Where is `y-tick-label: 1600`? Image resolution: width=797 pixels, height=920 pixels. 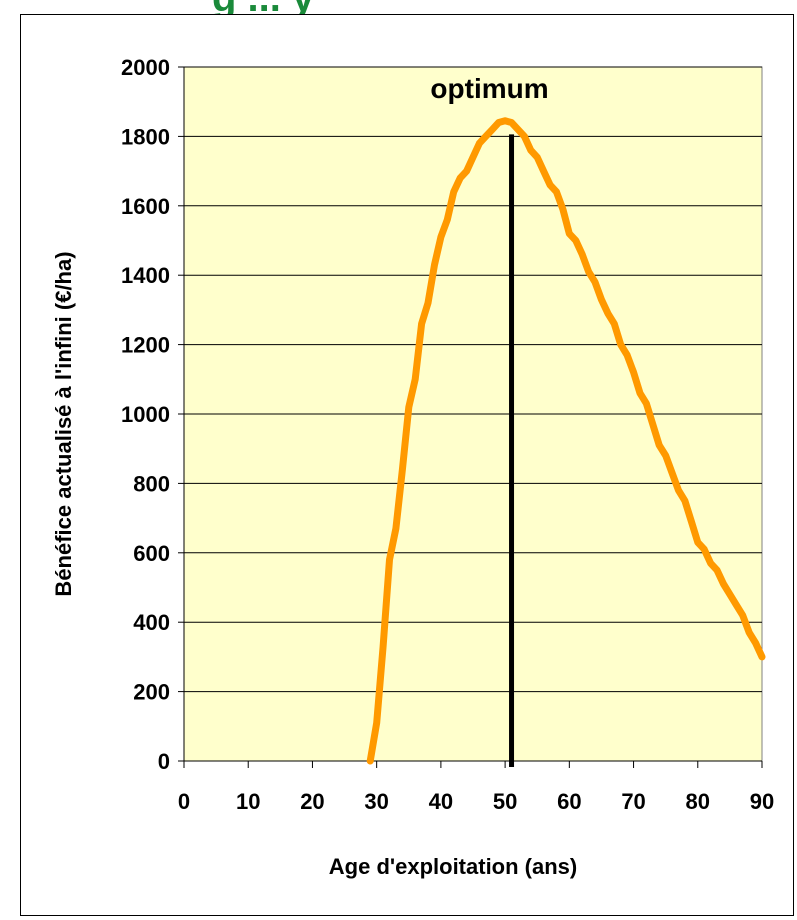 y-tick-label: 1600 is located at coordinates (145, 206).